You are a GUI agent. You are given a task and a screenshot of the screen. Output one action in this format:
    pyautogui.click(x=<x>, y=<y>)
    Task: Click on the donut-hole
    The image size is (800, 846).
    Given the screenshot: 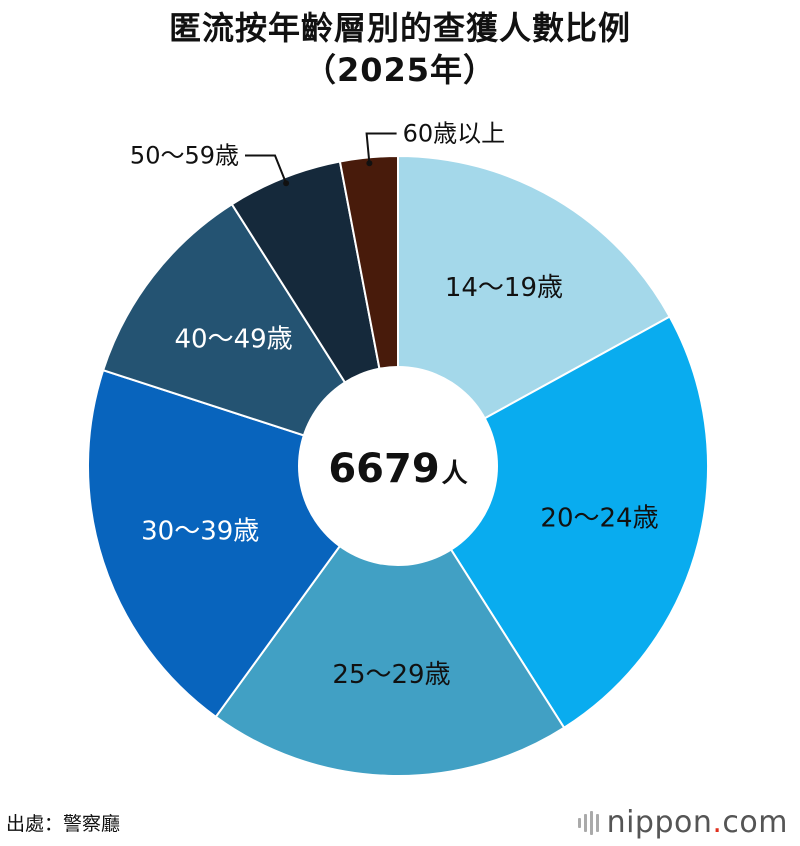 What is the action you would take?
    pyautogui.click(x=398, y=466)
    